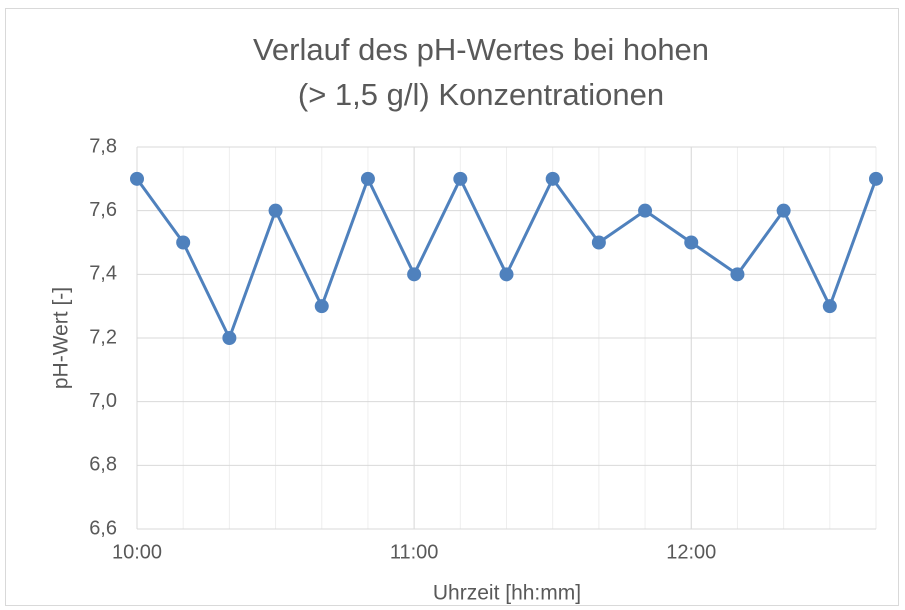  What do you see at coordinates (61, 338) in the screenshot?
I see `y-axis-title: pH-Wert [-]` at bounding box center [61, 338].